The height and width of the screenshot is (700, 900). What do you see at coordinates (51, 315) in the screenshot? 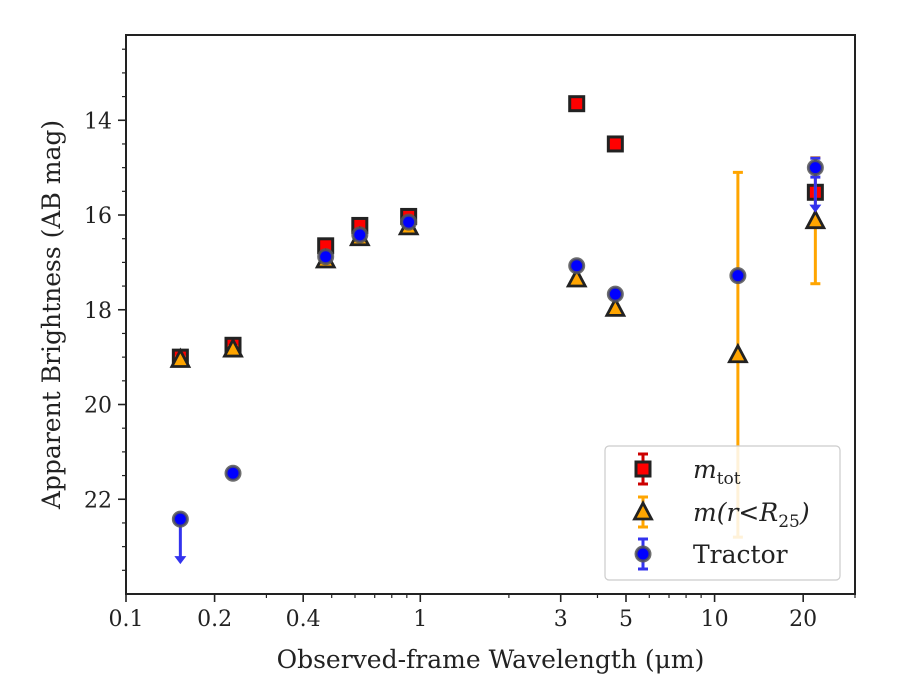
I see `y-axis-label: Apparent Brightness (AB mag)` at bounding box center [51, 315].